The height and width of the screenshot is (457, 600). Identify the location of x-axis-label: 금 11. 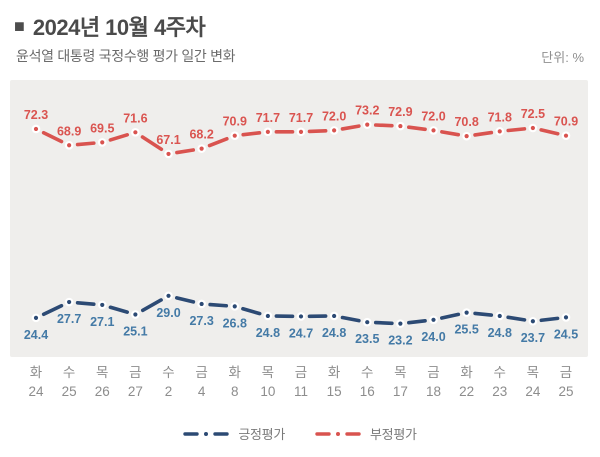
(301, 382).